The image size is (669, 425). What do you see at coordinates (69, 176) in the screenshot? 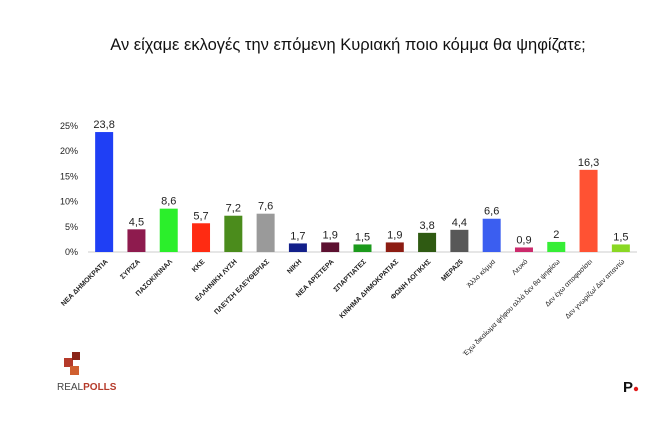
I see `y-tick-label: 15%` at bounding box center [69, 176].